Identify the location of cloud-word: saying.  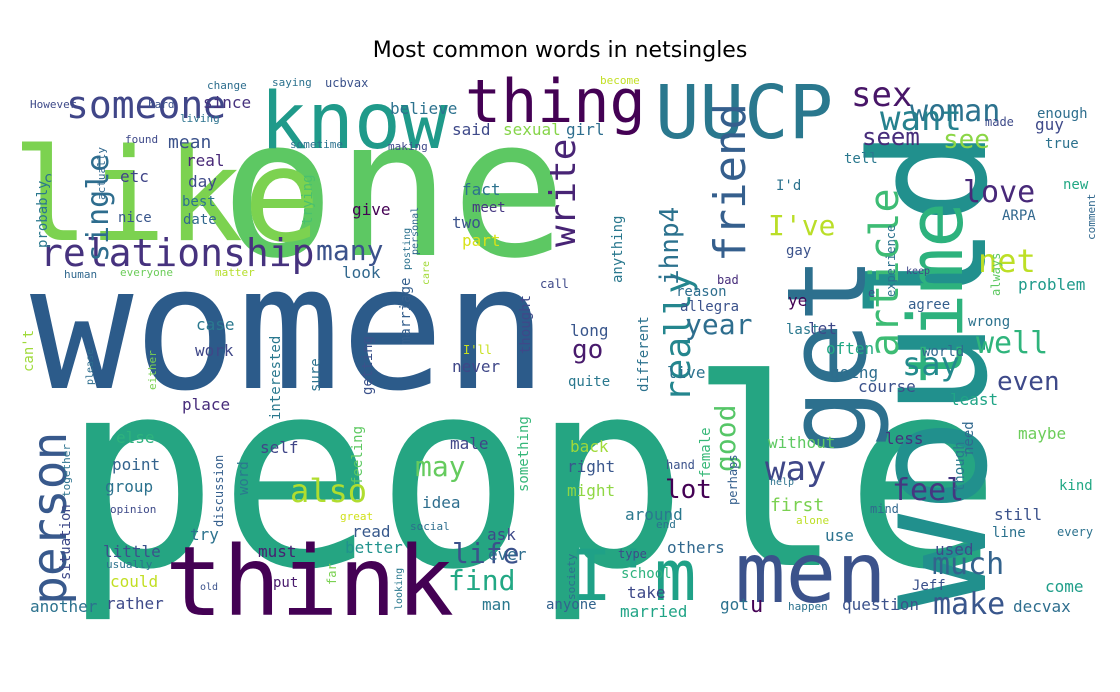
(292, 82).